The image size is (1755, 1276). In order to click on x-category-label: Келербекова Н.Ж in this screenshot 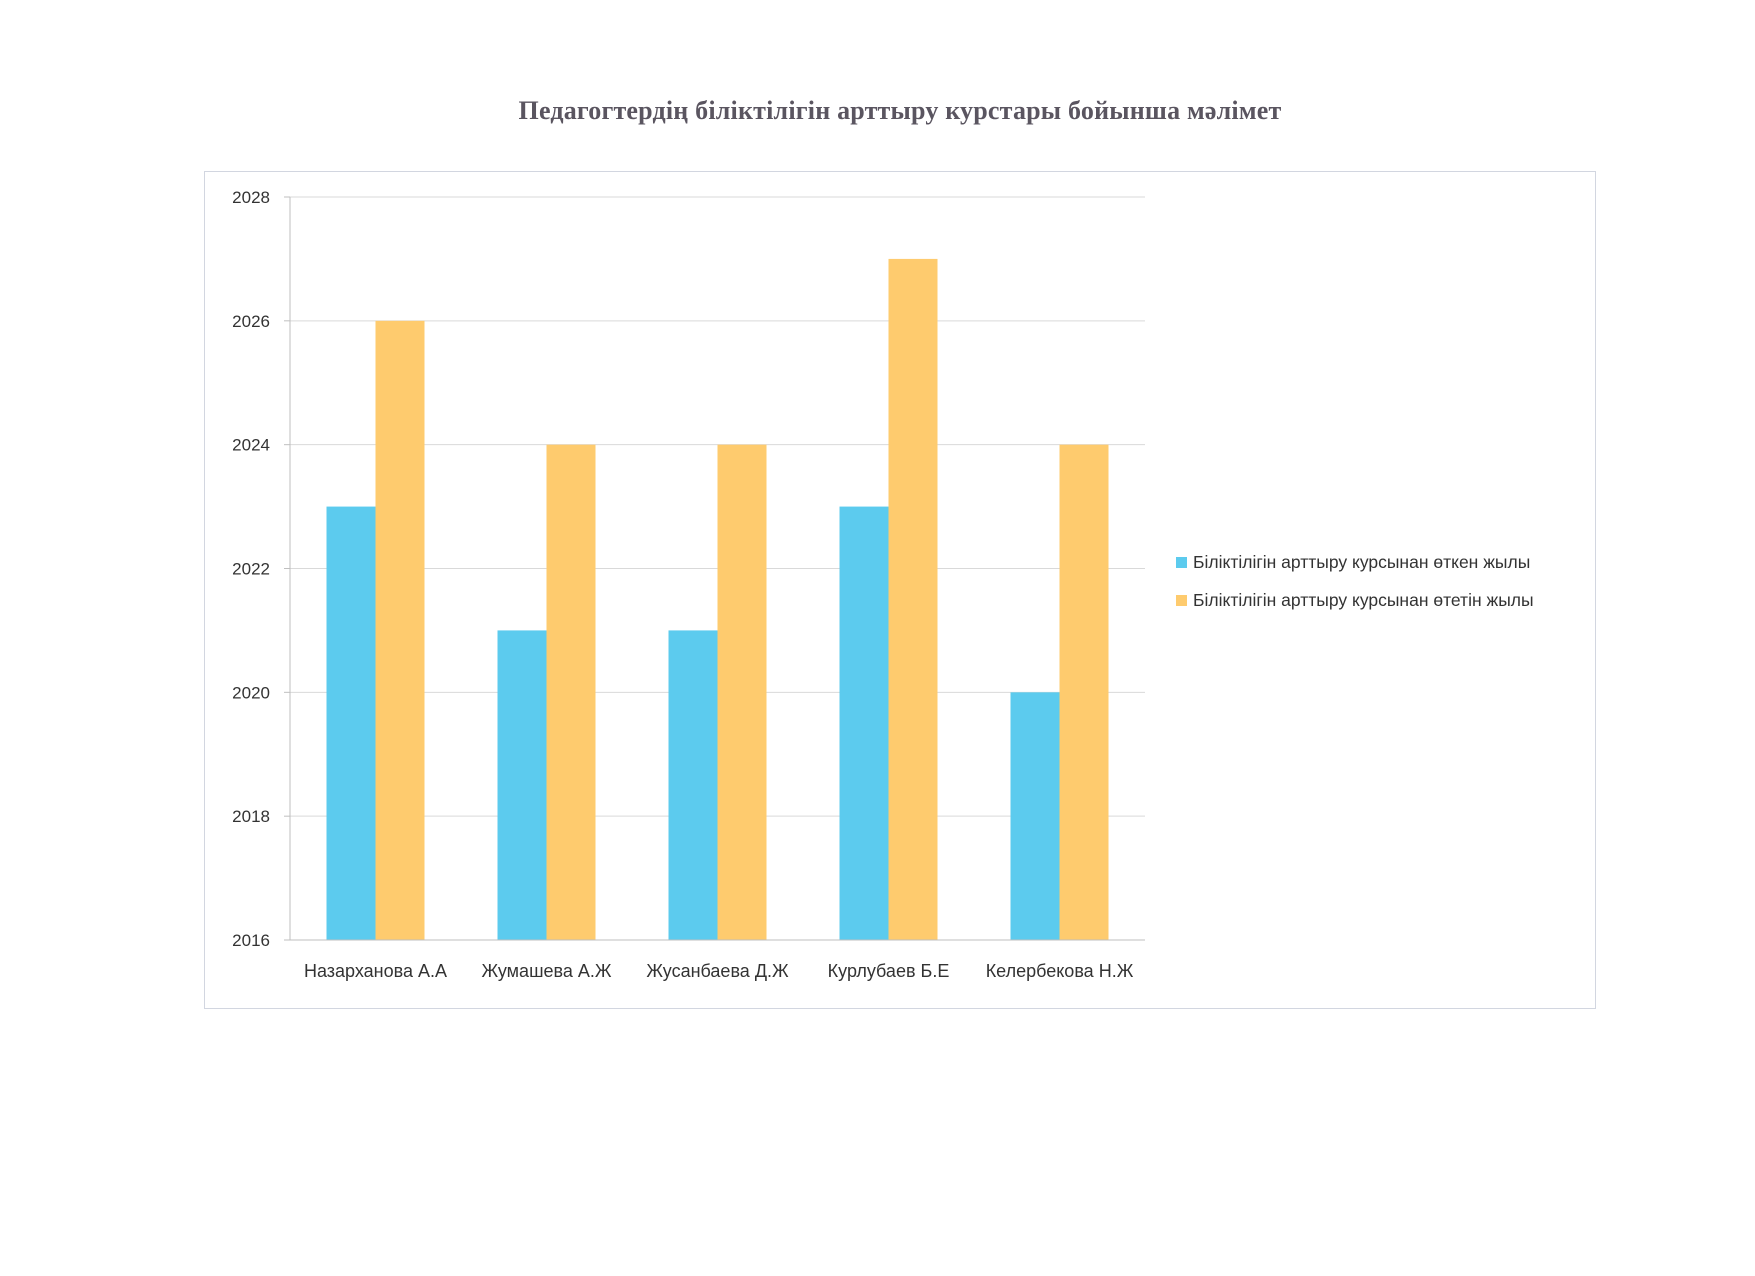, I will do `click(1060, 971)`.